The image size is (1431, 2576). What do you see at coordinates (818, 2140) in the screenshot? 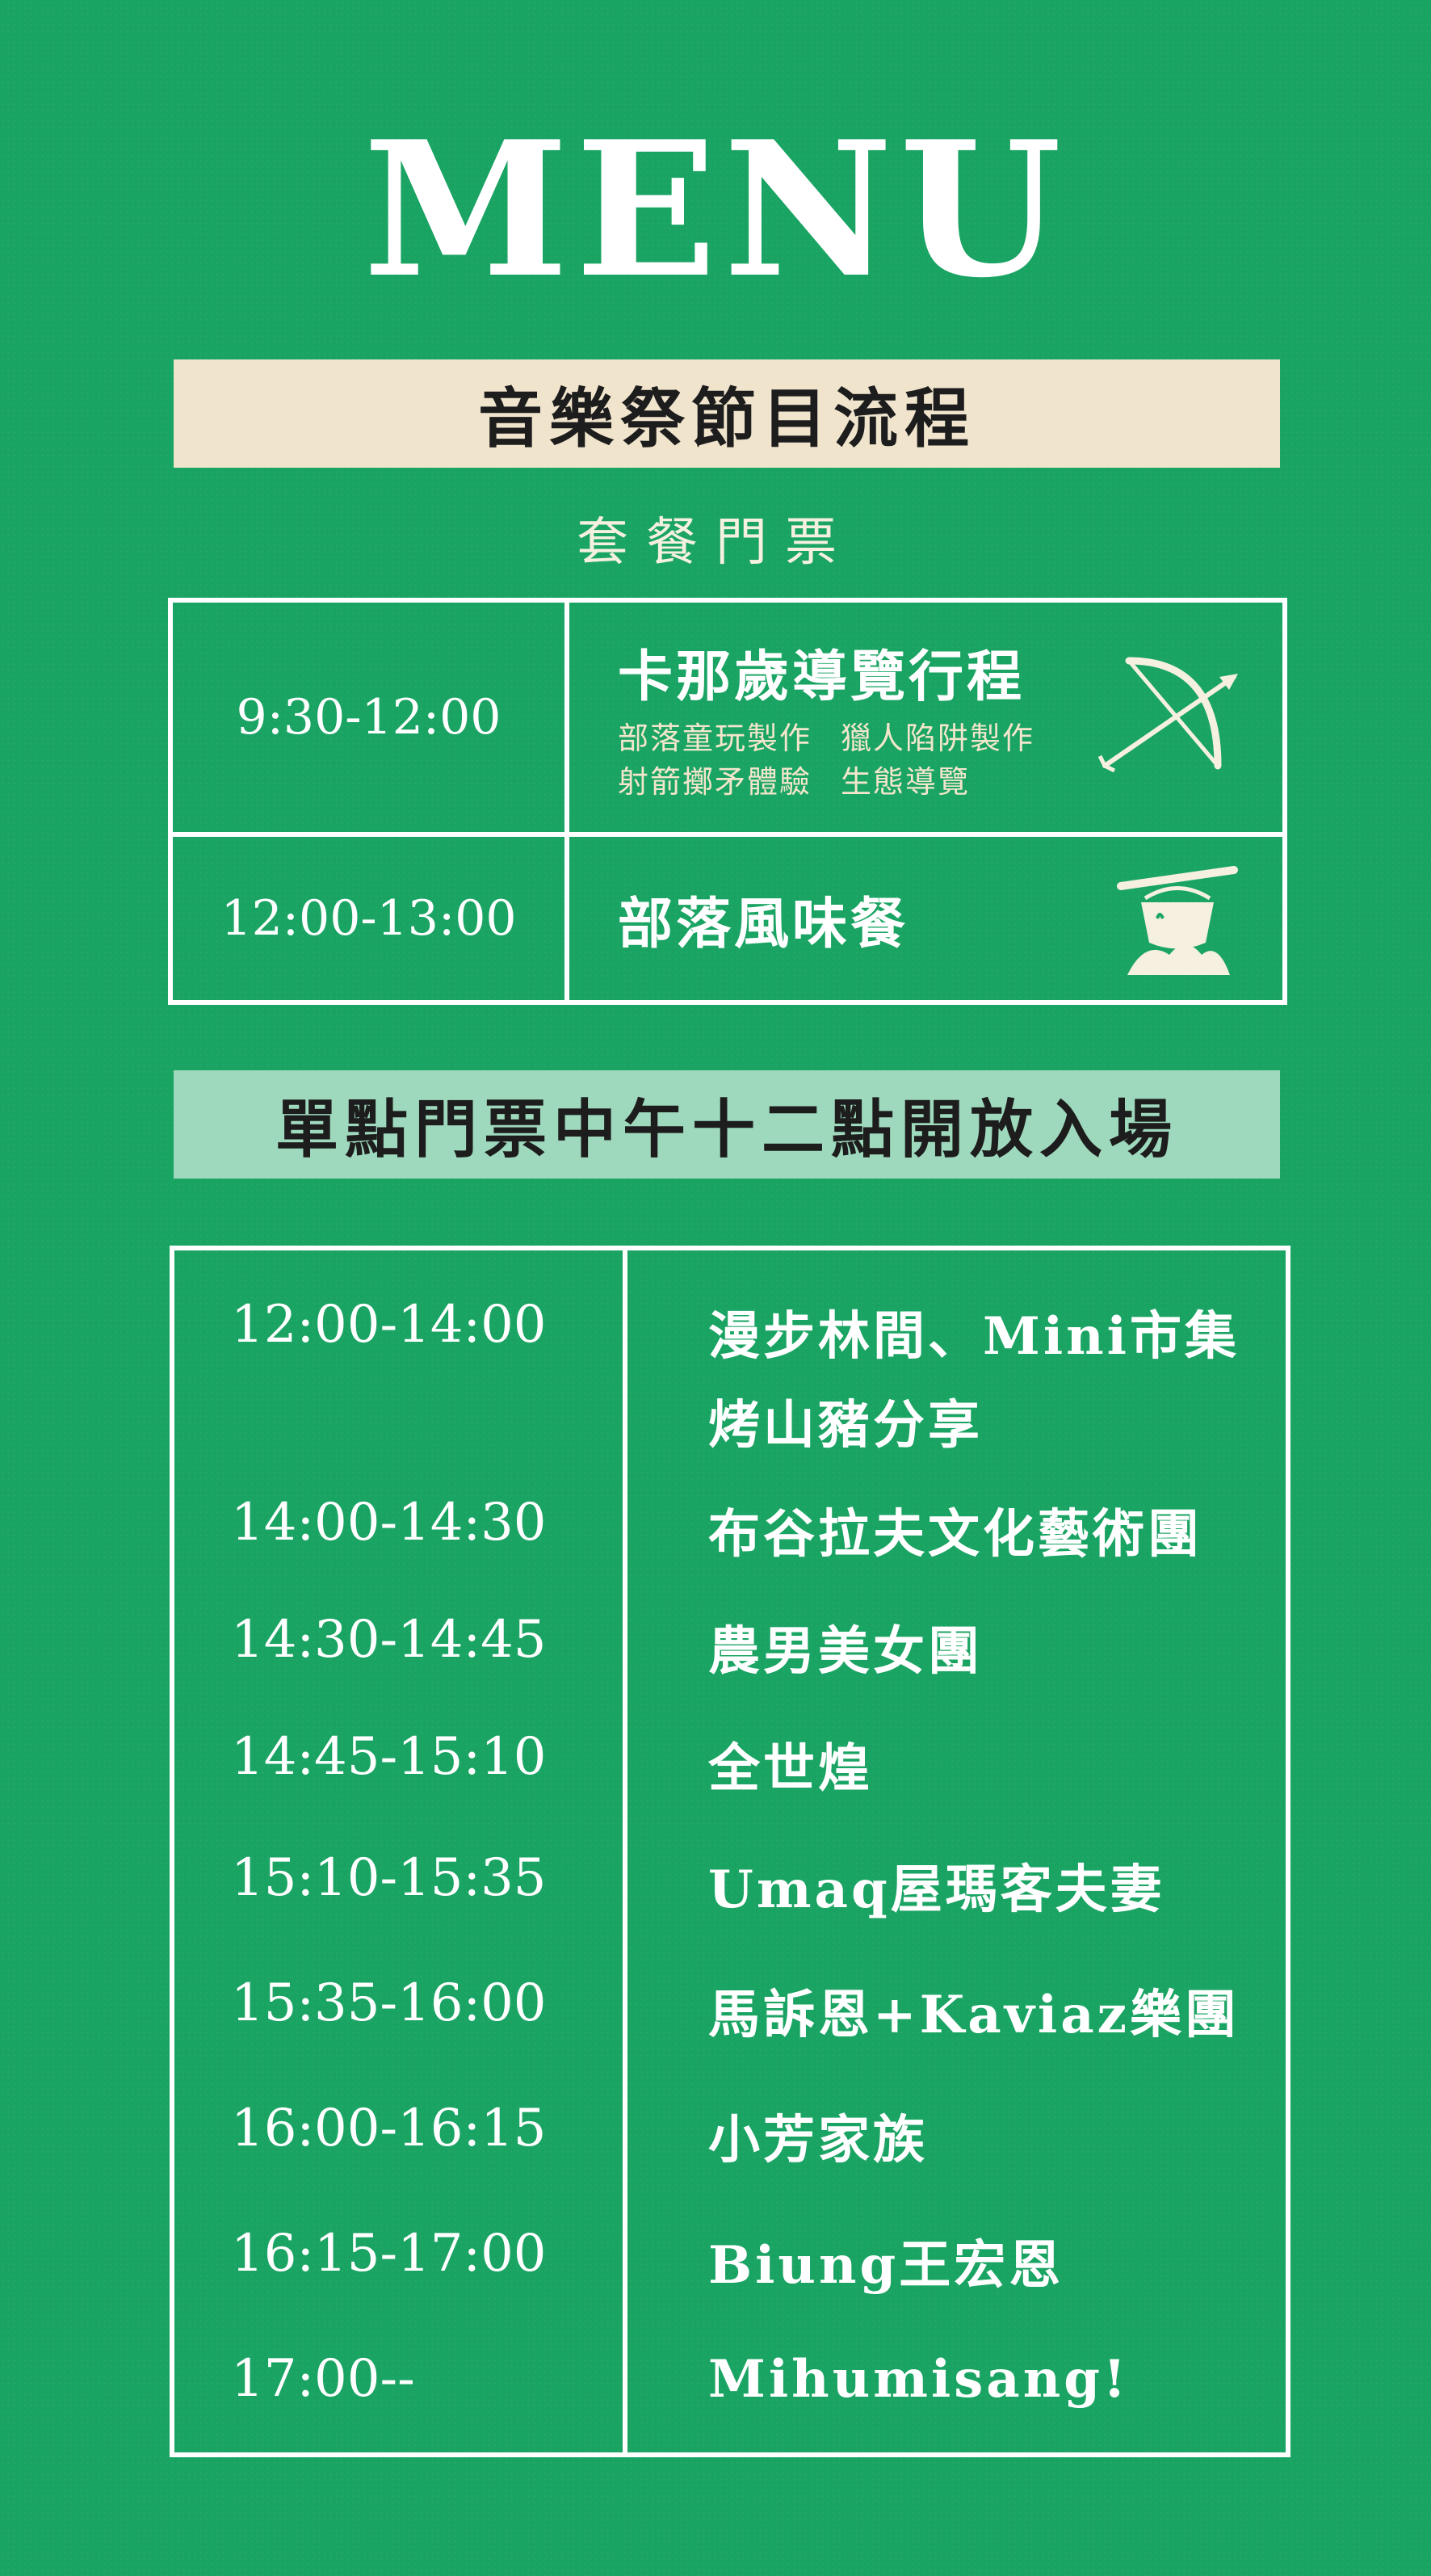
I see `schedule-act: 小芳家族` at bounding box center [818, 2140].